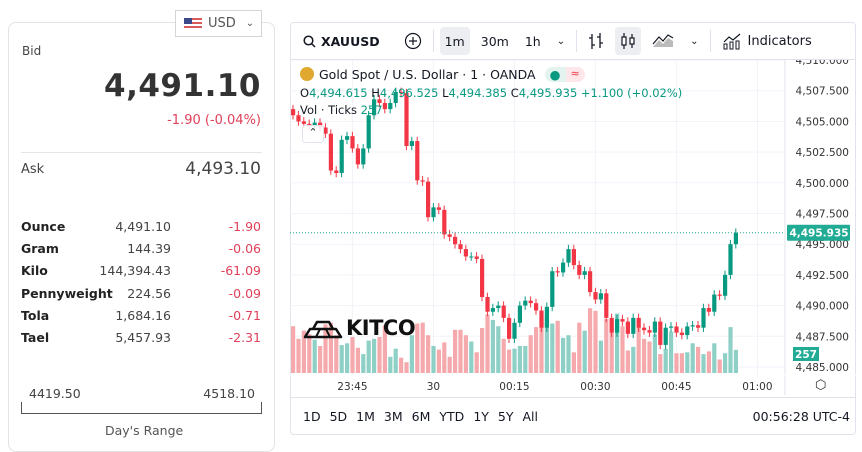 The image size is (862, 452). Describe the element at coordinates (141, 226) in the screenshot. I see `unit-row-ounce: Ounce 4,491.10 -1.90` at that location.